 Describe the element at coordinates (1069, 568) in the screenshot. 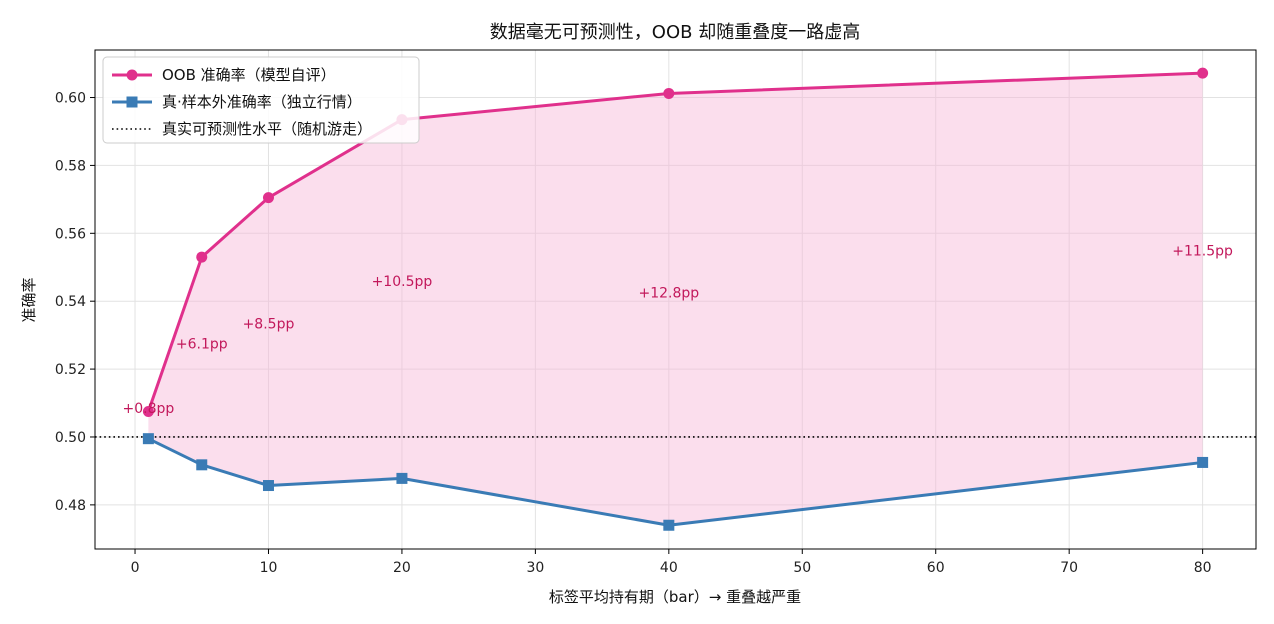

I see `x-tick-label: 70` at that location.